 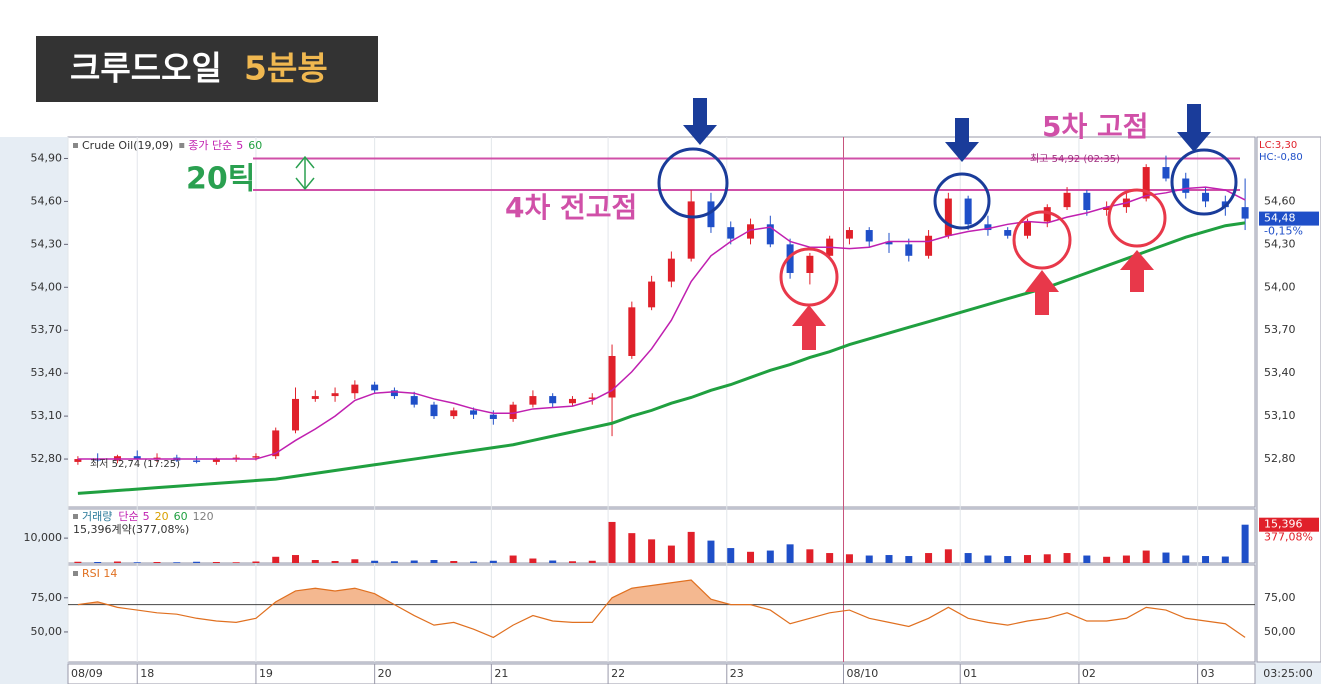 What do you see at coordinates (1280, 597) in the screenshot?
I see `y-tick-label-right: 75,00` at bounding box center [1280, 597].